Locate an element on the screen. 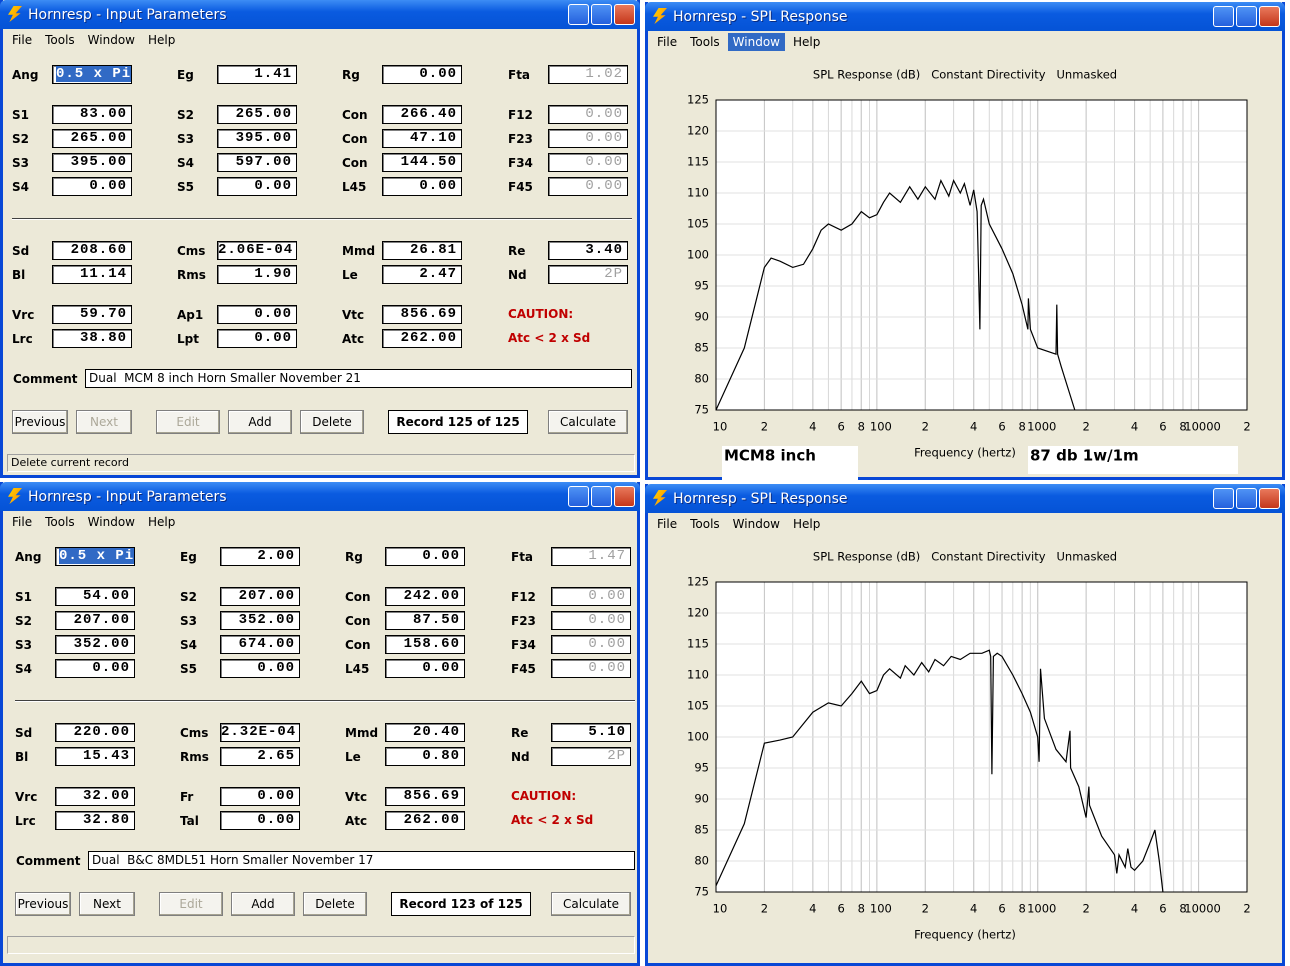  field-input: 15.43 is located at coordinates (95, 756).